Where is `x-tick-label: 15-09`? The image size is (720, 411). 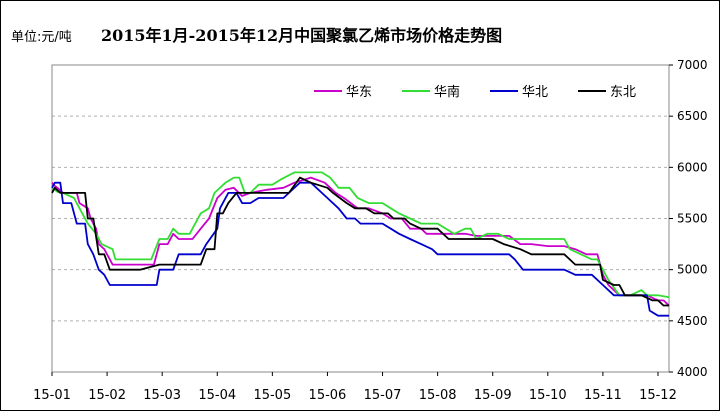 x-tick-label: 15-09 is located at coordinates (493, 395).